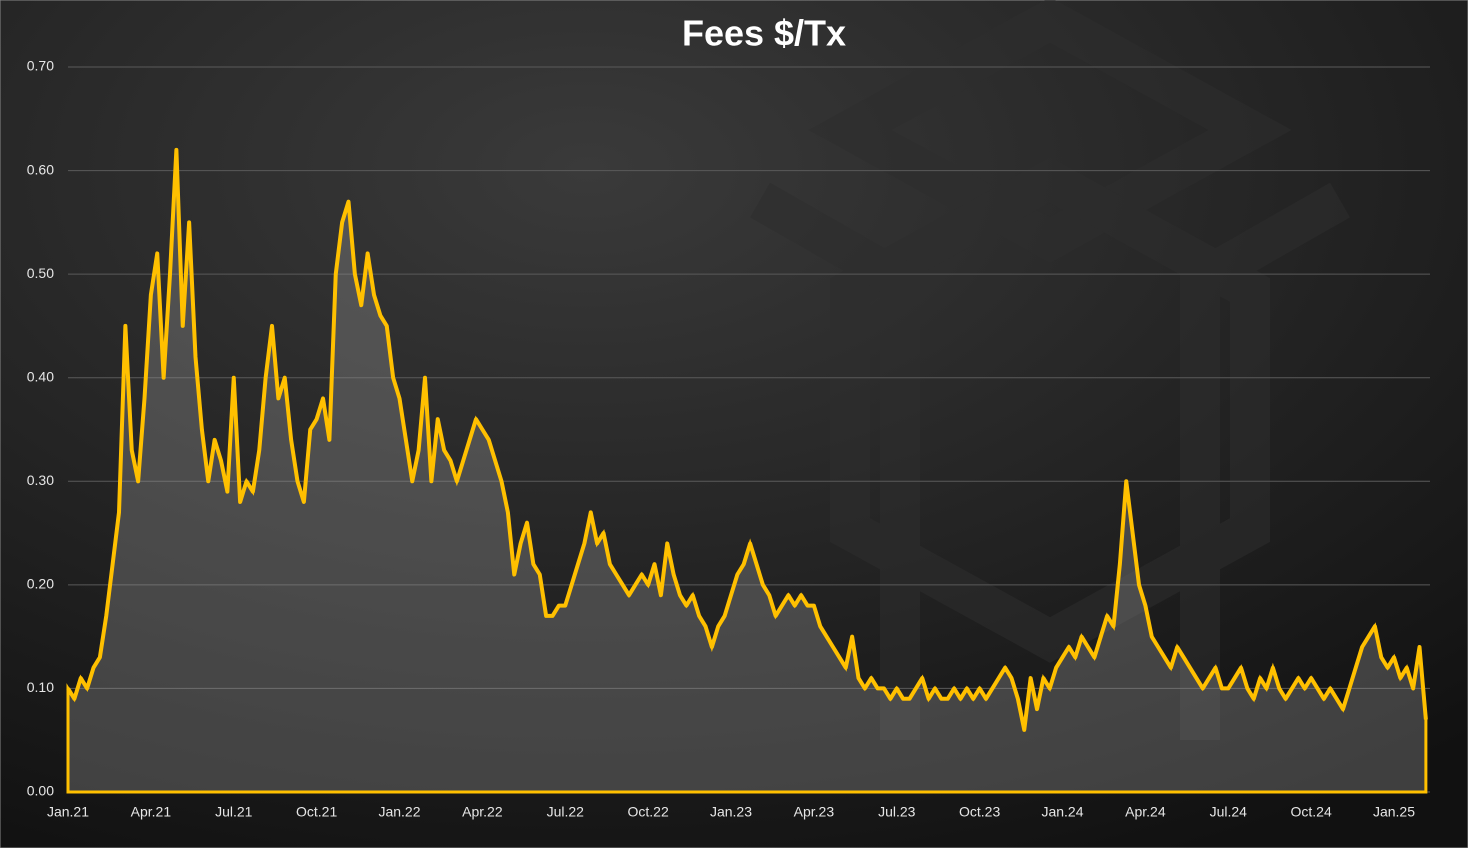  What do you see at coordinates (1062, 812) in the screenshot?
I see `x-tick-label: Jan.24` at bounding box center [1062, 812].